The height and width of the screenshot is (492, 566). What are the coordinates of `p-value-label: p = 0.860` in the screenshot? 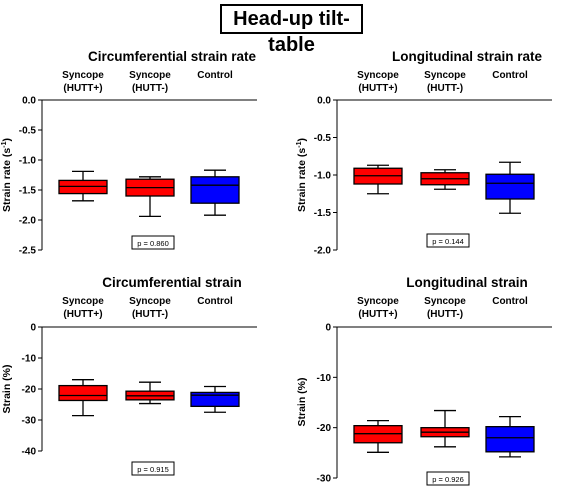 It's located at (153, 243).